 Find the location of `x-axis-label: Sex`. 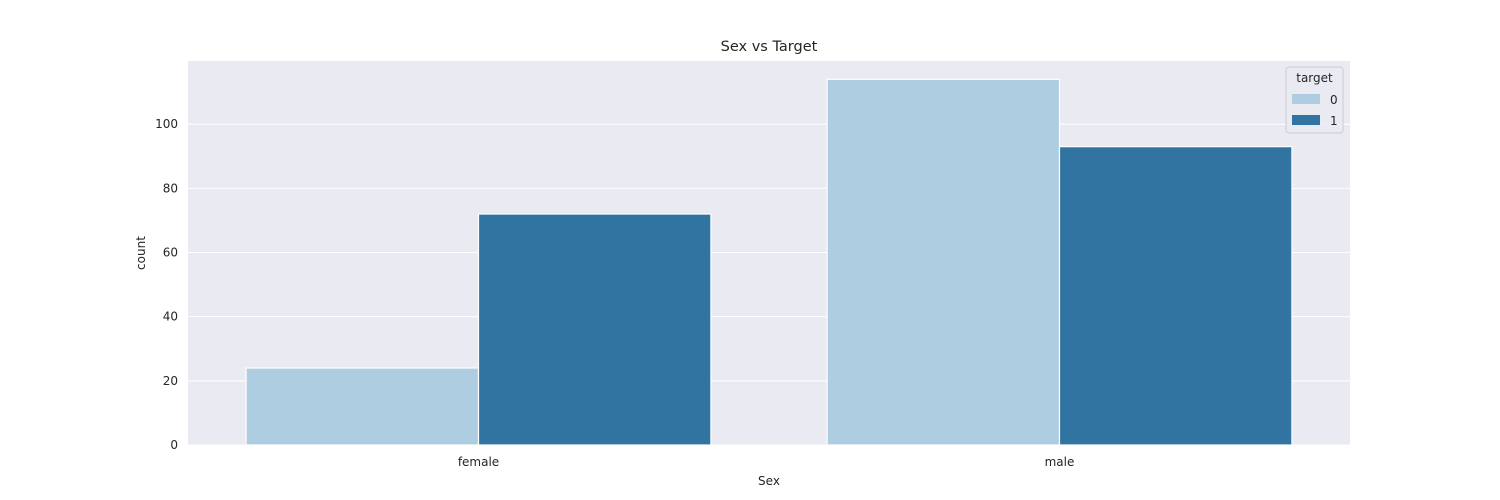

x-axis-label: Sex is located at coordinates (769, 481).